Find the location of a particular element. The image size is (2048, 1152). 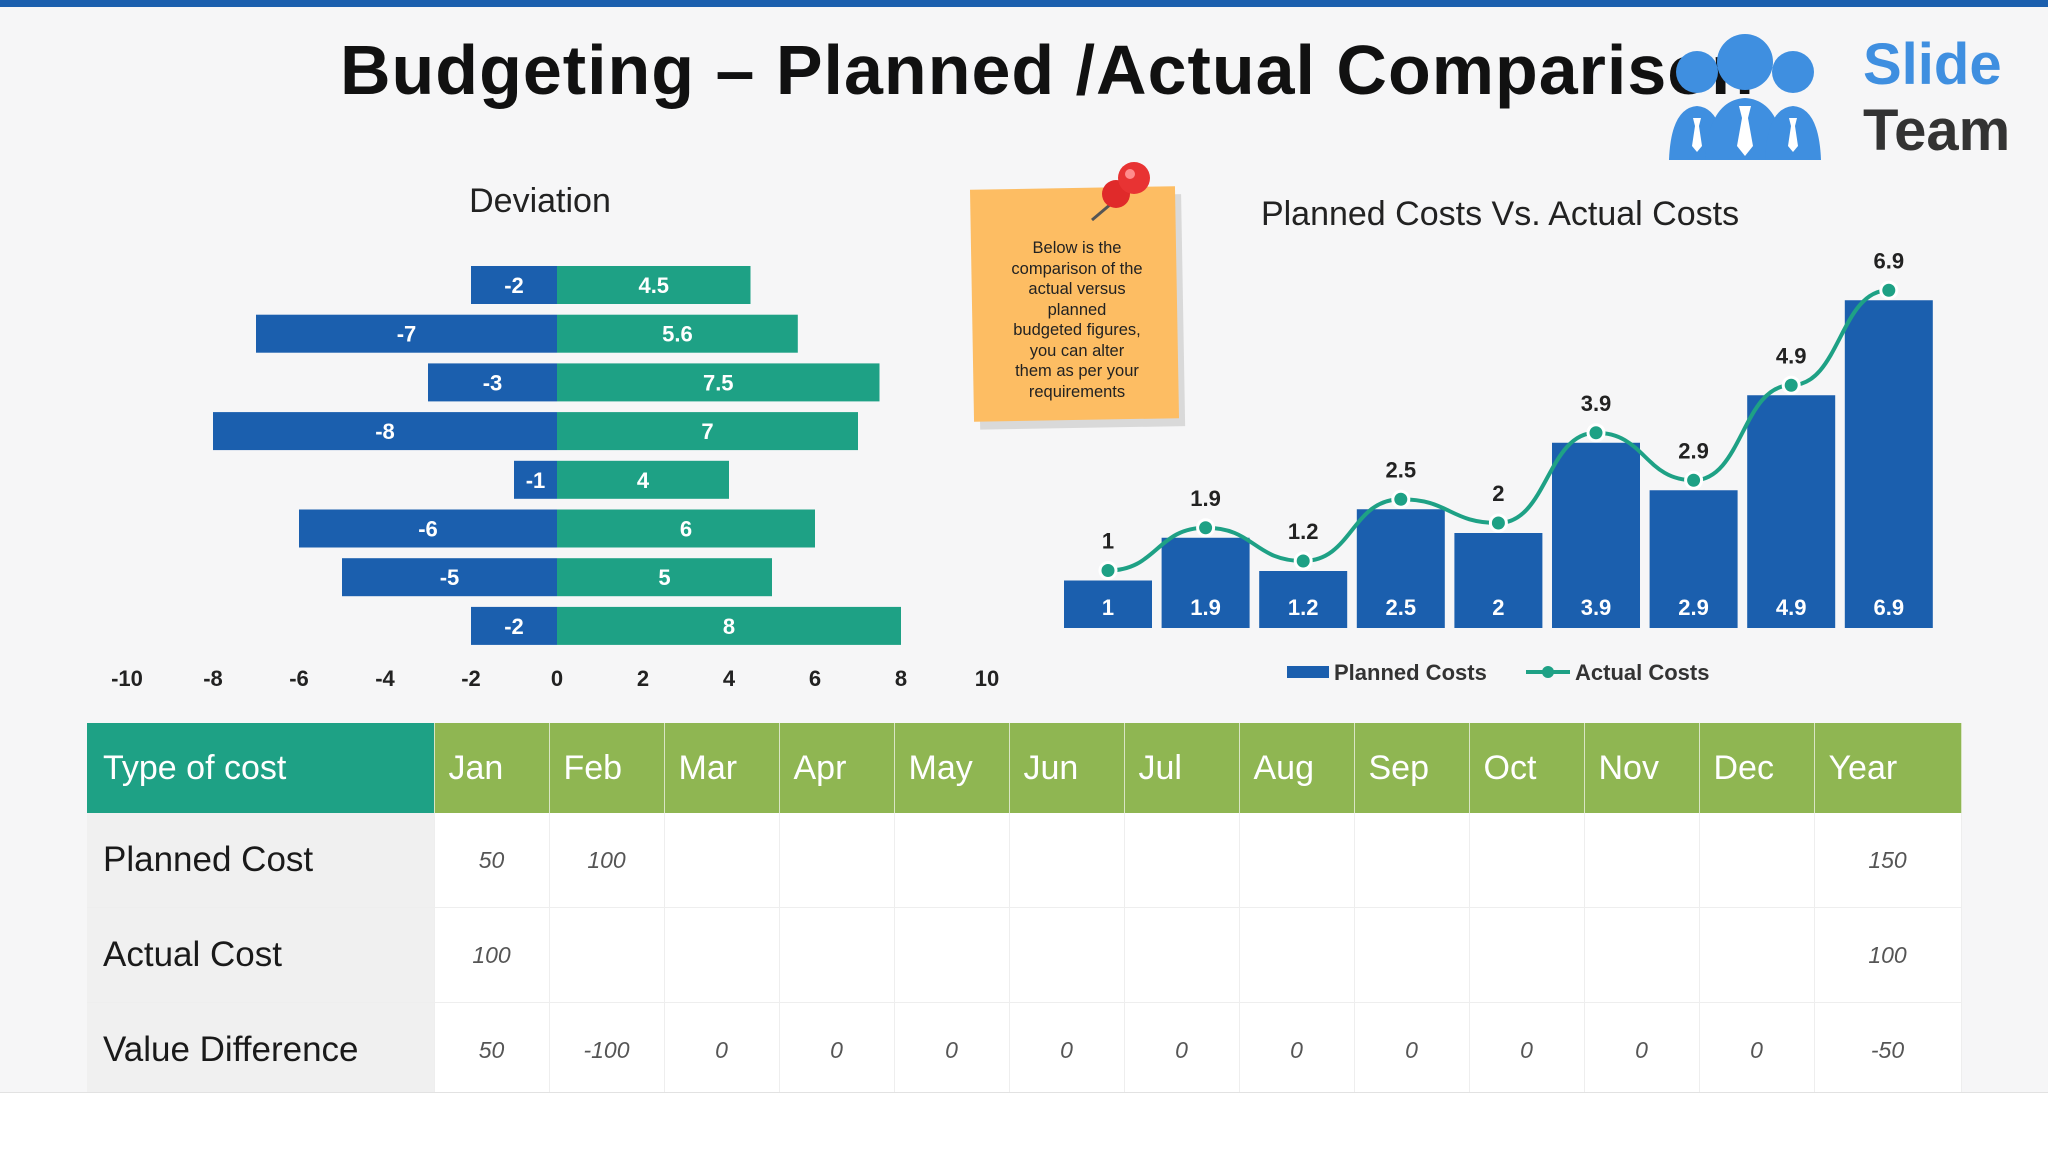

planned-cost-label: 2 is located at coordinates (1498, 607).